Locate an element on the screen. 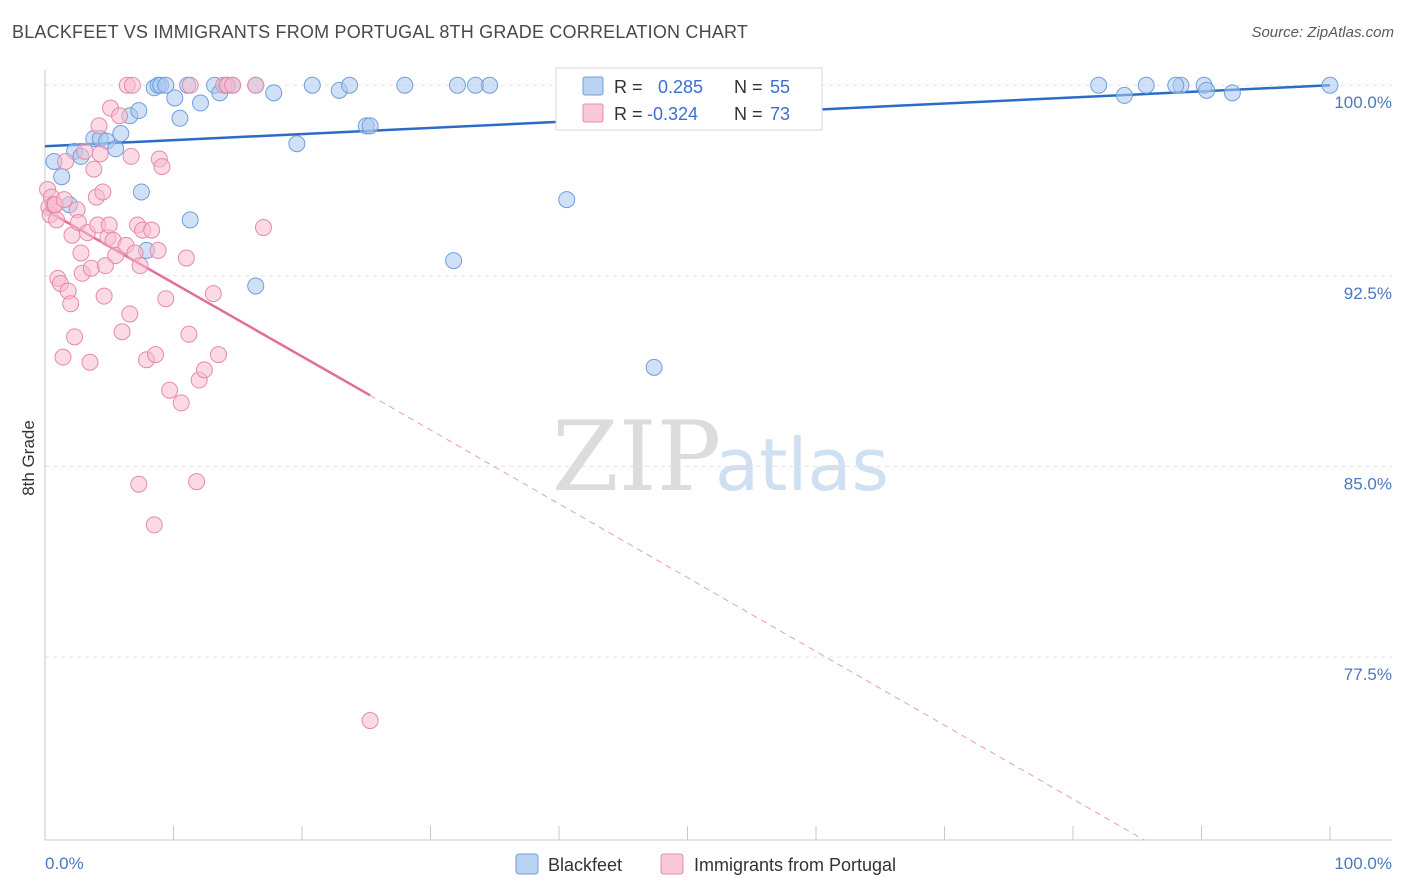  series-legend: Blackfeet Immigrants from Portugal is located at coordinates (705, 864).